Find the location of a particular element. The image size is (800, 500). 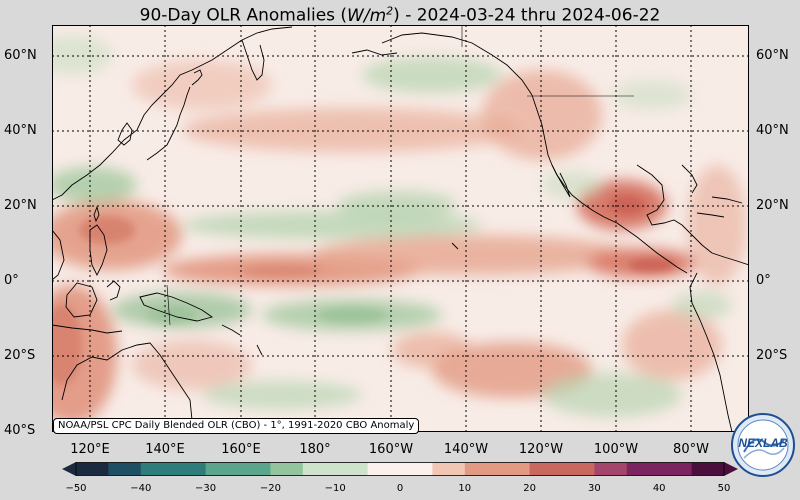

lat-label-right: 20°S is located at coordinates (772, 355).